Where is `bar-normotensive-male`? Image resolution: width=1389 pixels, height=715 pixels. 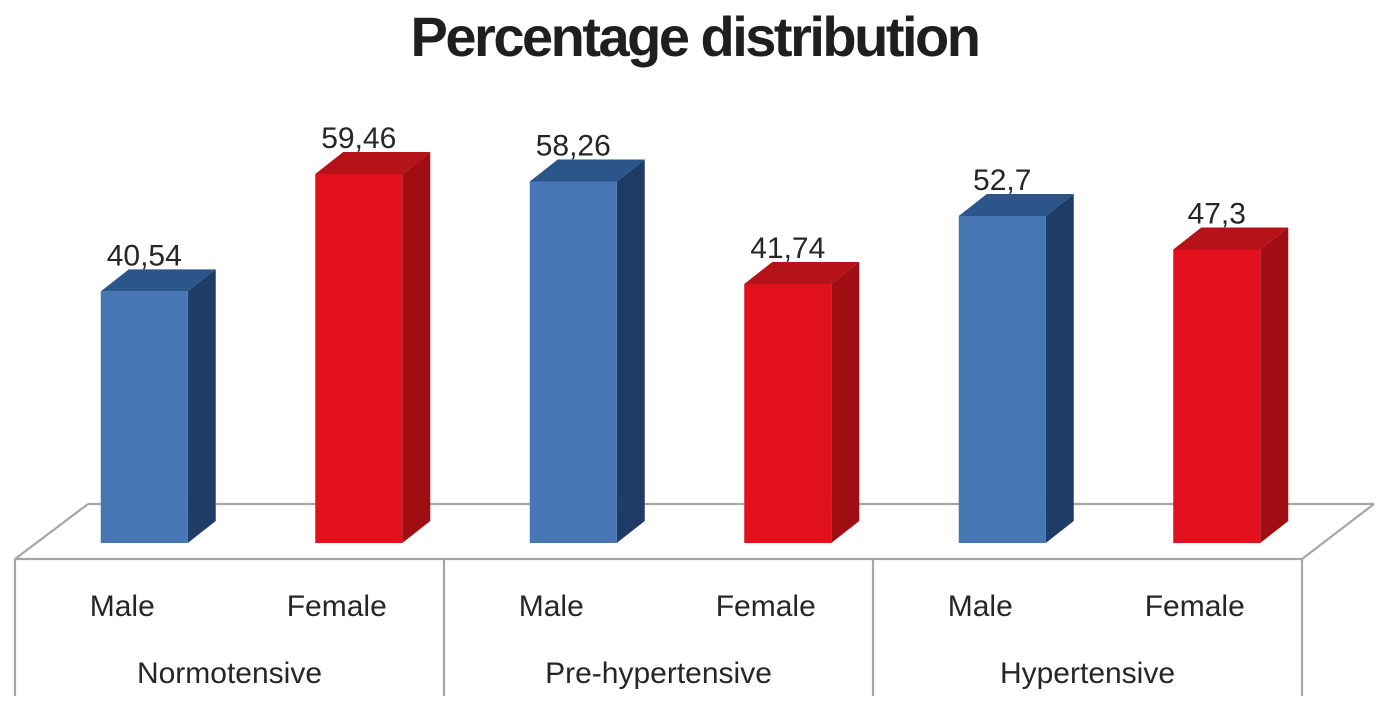 bar-normotensive-male is located at coordinates (158, 406).